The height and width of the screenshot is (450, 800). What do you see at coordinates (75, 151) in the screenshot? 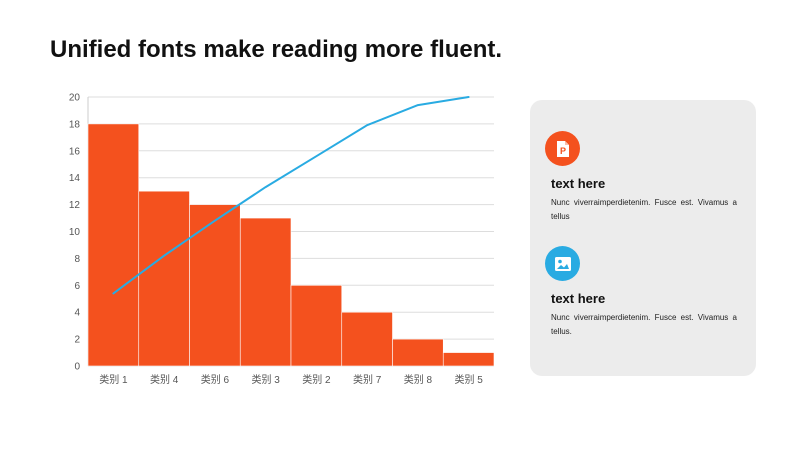
I see `y-tick-label: 16` at bounding box center [75, 151].